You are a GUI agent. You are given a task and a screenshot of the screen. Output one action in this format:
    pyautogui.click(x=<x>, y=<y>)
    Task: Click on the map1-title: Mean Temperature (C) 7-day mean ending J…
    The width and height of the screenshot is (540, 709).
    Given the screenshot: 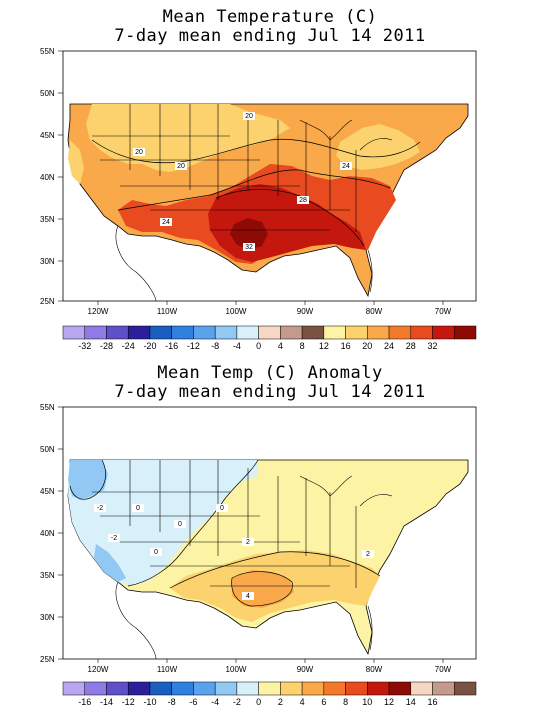 What is the action you would take?
    pyautogui.click(x=270, y=27)
    